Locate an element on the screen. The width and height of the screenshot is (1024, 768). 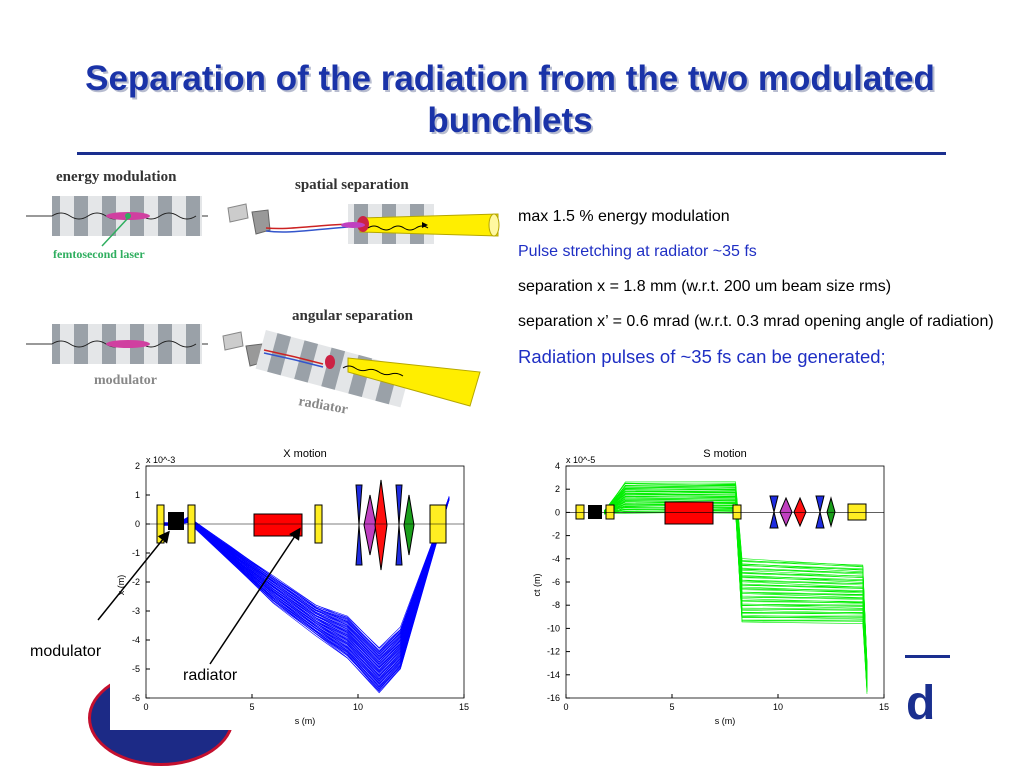
y-tick-label: -10 is located at coordinates (553, 628).